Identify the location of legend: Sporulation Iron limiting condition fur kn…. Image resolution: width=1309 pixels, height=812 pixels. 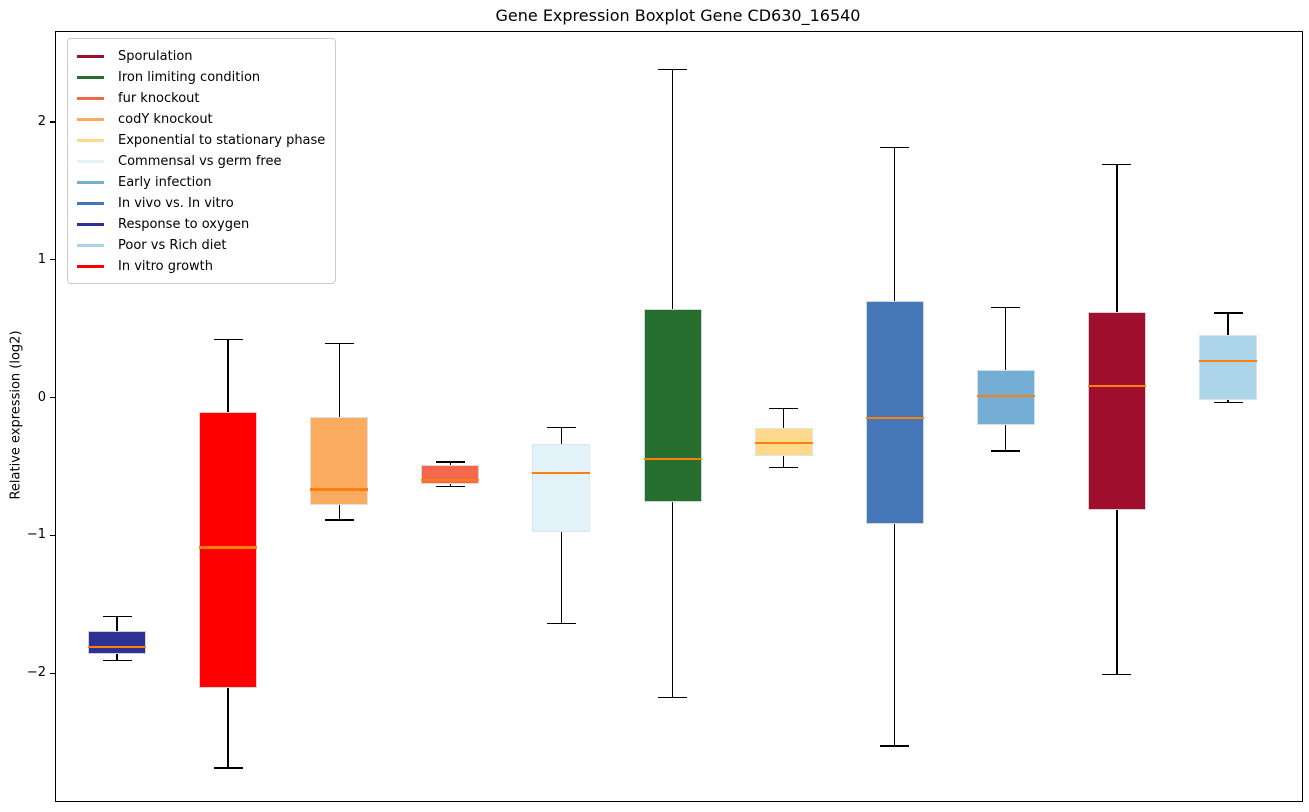
(202, 161).